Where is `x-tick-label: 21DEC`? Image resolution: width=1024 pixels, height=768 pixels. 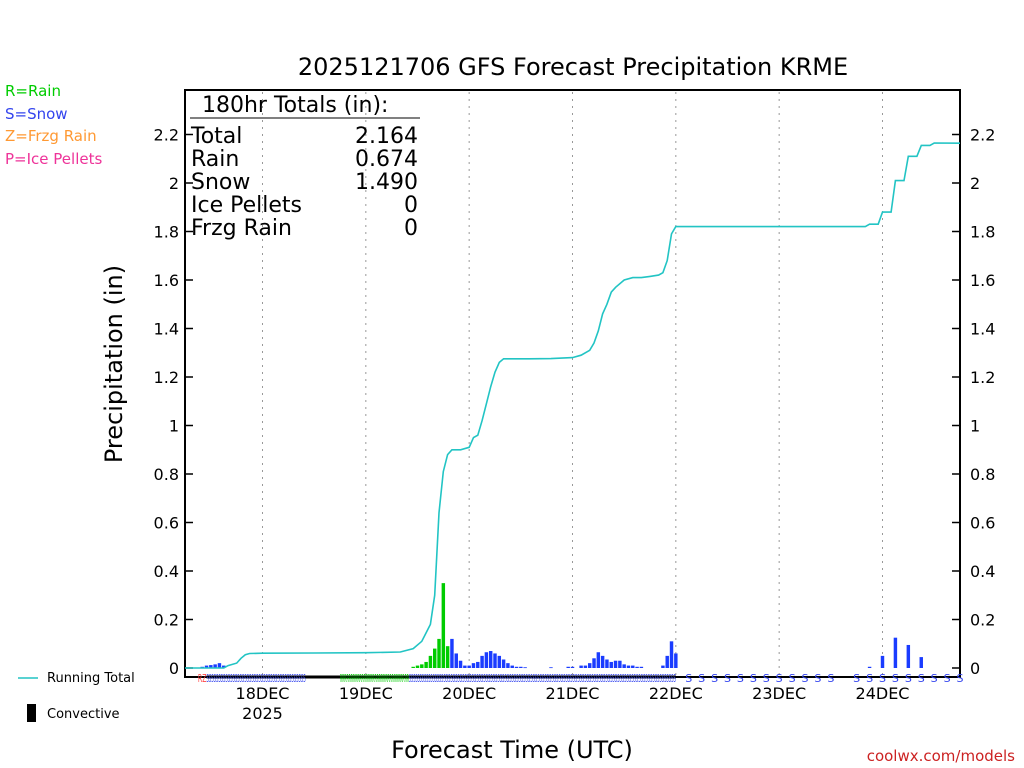 x-tick-label: 21DEC is located at coordinates (573, 693).